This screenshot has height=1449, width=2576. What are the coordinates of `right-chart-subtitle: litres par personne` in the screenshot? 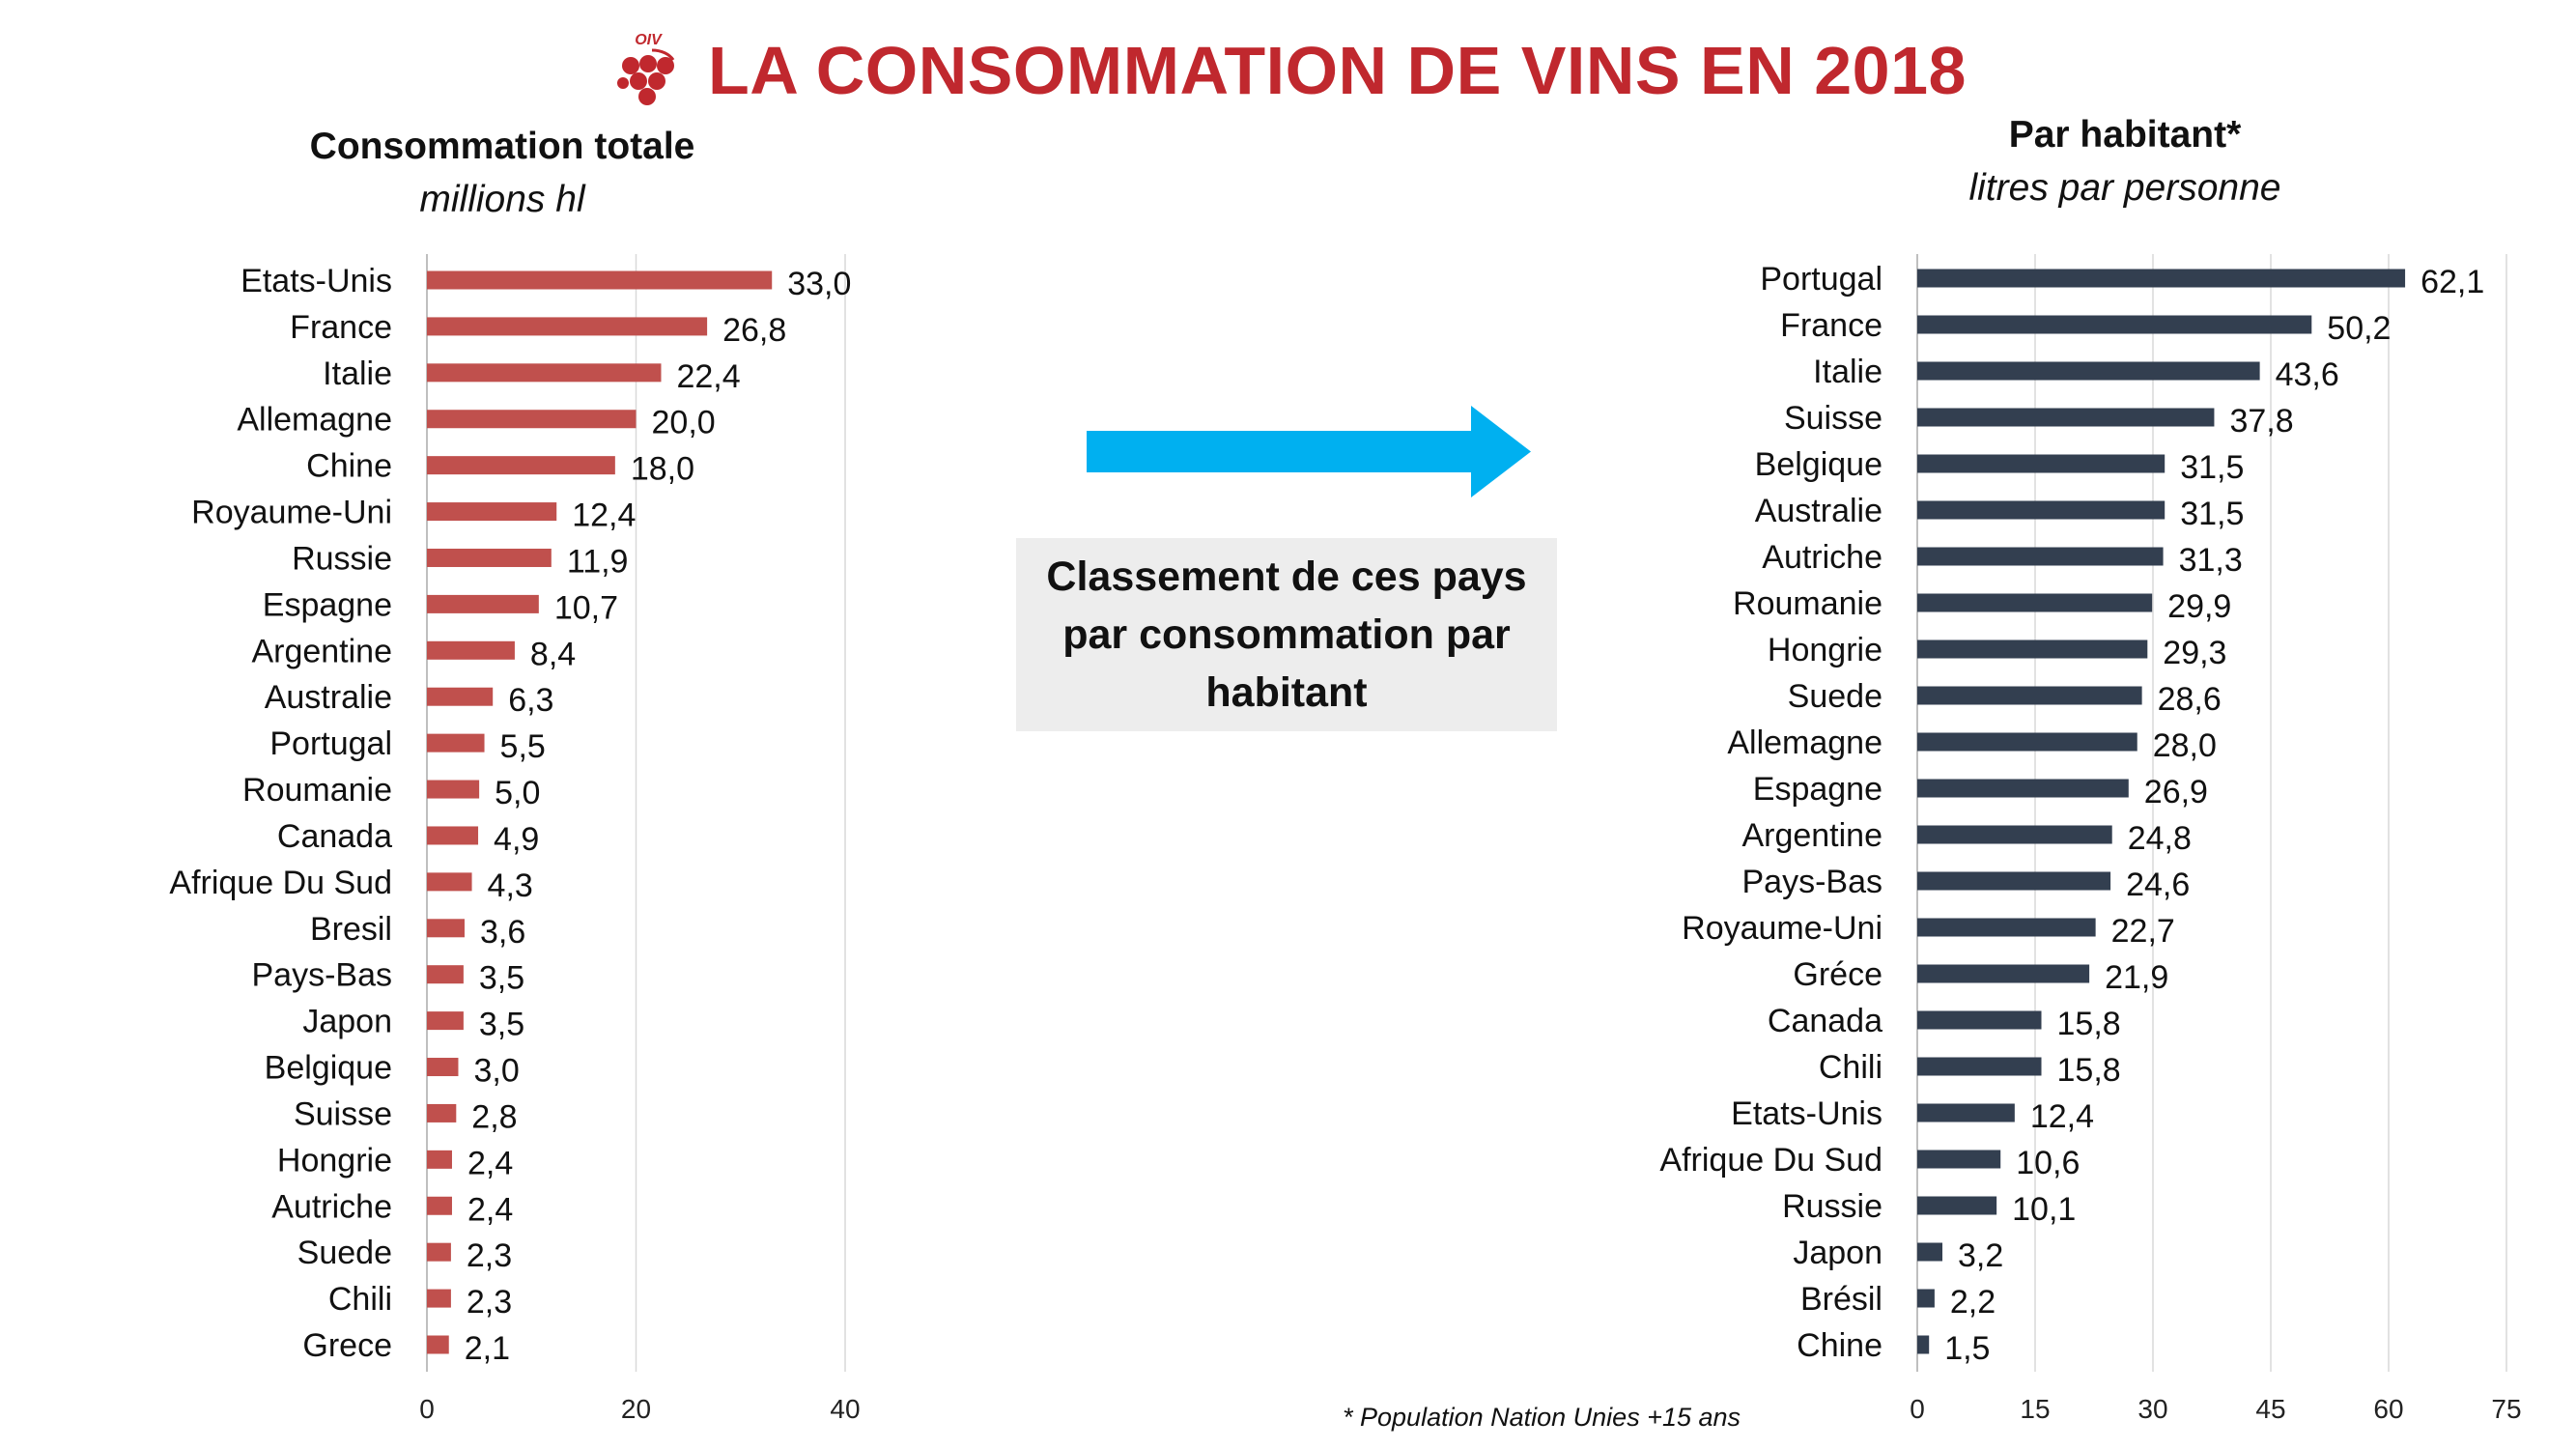 It's located at (2124, 188).